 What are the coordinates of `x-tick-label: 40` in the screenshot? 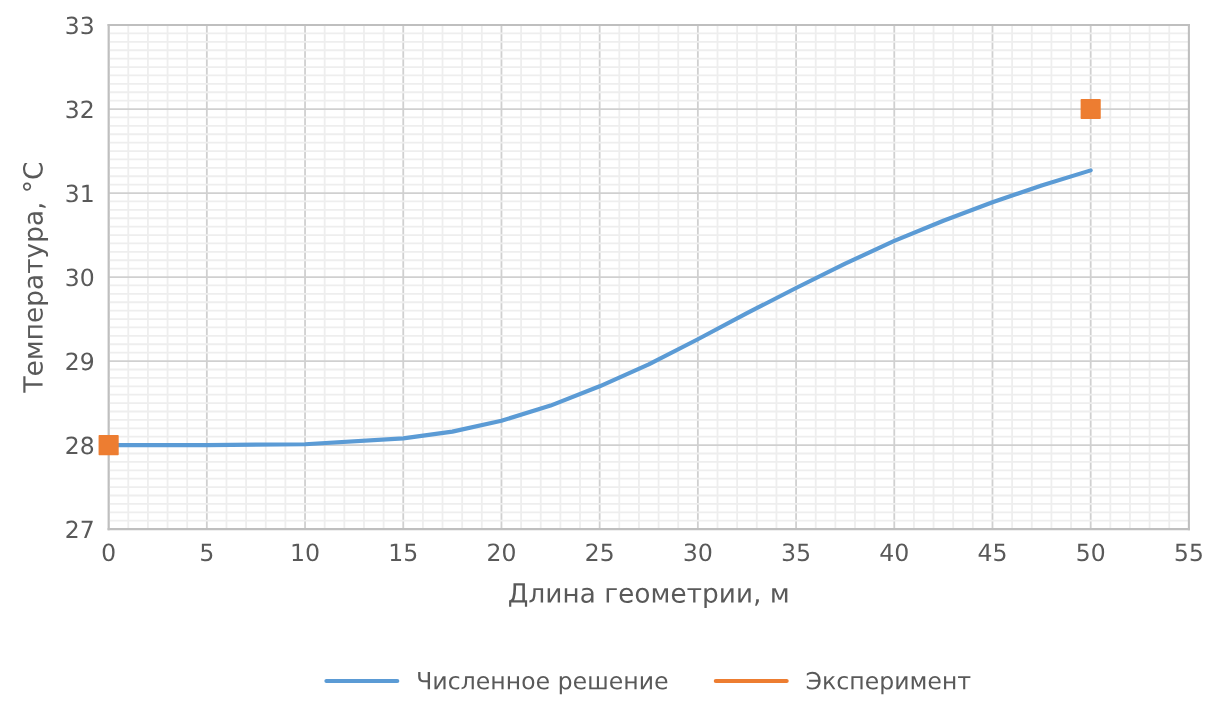 It's located at (894, 552).